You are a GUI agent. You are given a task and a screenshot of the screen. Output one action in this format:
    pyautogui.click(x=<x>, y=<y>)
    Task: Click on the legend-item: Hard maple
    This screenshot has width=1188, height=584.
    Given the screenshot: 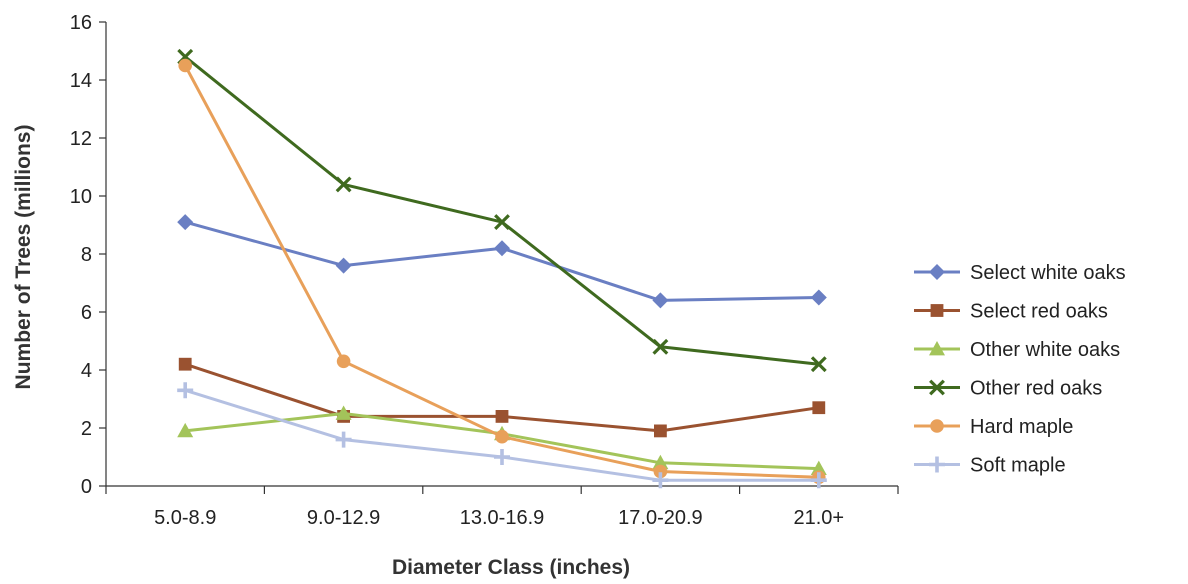 What is the action you would take?
    pyautogui.click(x=993, y=427)
    